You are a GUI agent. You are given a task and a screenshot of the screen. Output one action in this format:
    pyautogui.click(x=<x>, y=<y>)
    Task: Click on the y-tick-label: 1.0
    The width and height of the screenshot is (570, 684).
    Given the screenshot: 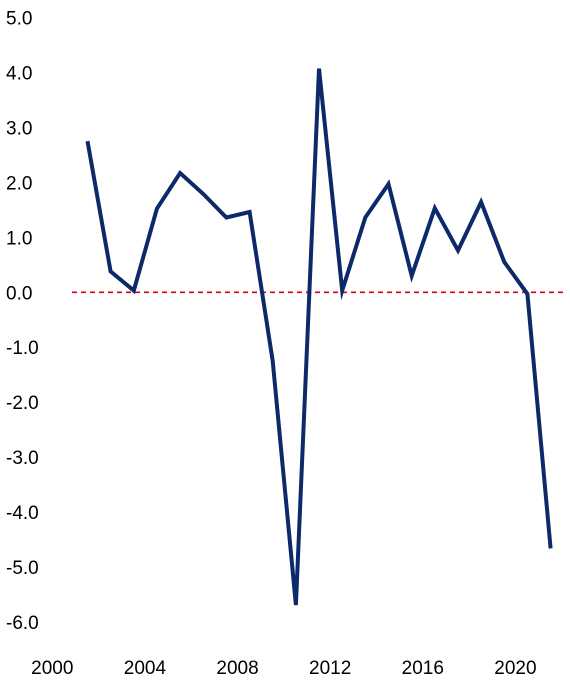 What is the action you would take?
    pyautogui.click(x=19, y=238)
    